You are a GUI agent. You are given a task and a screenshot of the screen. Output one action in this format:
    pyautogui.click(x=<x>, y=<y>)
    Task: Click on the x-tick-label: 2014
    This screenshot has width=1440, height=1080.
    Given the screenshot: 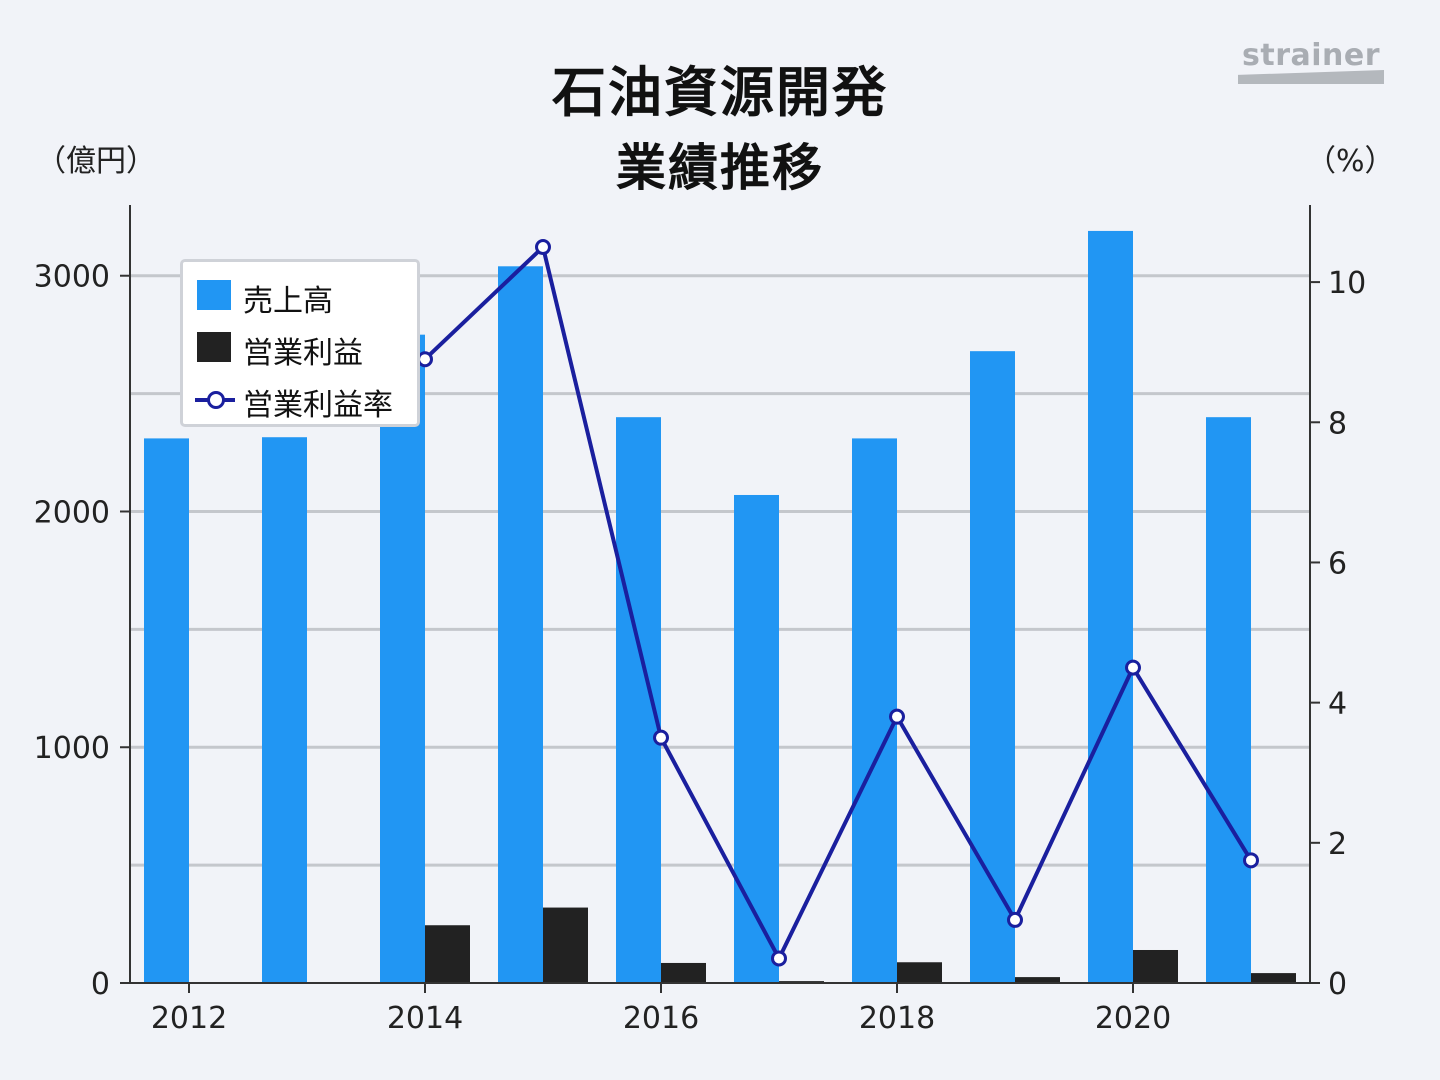 What is the action you would take?
    pyautogui.click(x=425, y=1018)
    